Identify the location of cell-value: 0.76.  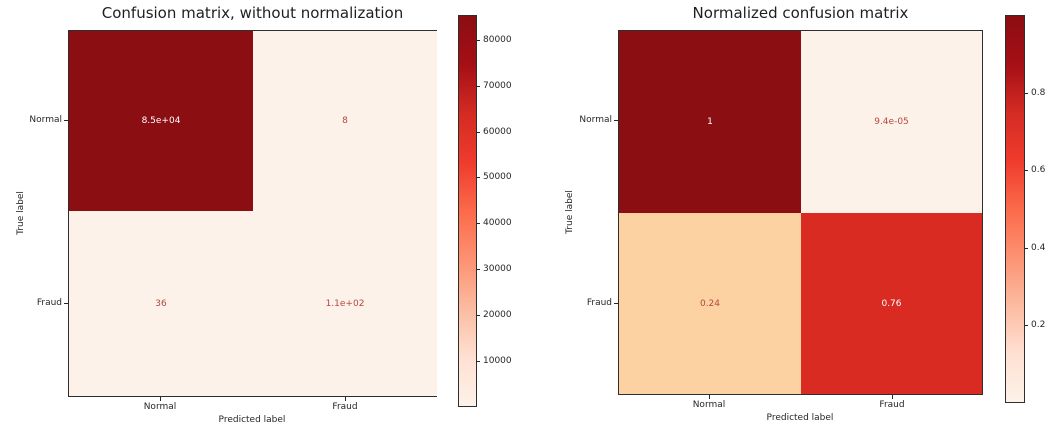
(891, 303).